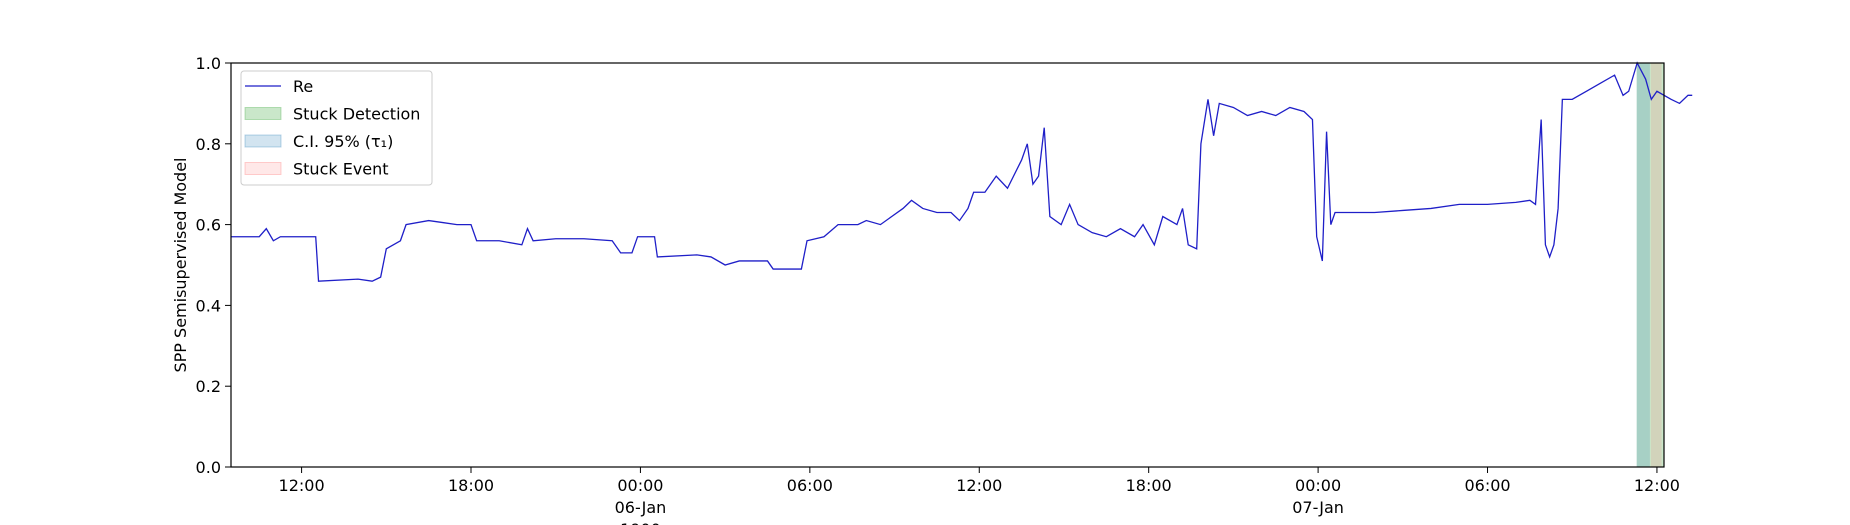 This screenshot has width=1850, height=525. What do you see at coordinates (303, 86) in the screenshot?
I see `legend-label: Re` at bounding box center [303, 86].